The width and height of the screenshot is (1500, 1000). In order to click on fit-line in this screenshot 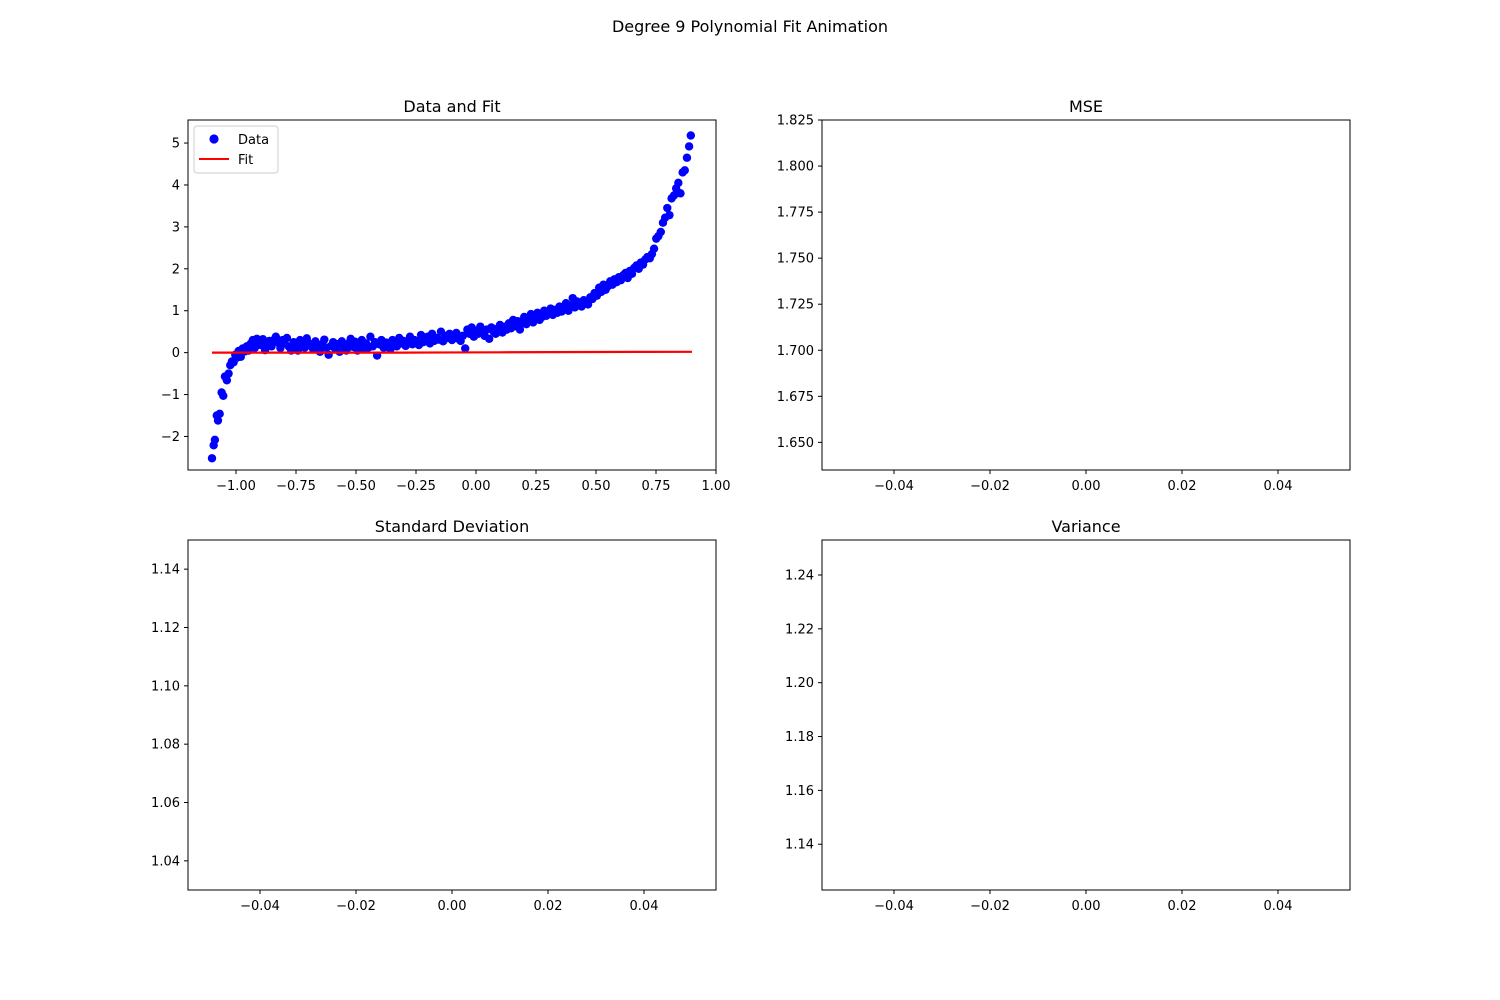, I will do `click(452, 352)`.